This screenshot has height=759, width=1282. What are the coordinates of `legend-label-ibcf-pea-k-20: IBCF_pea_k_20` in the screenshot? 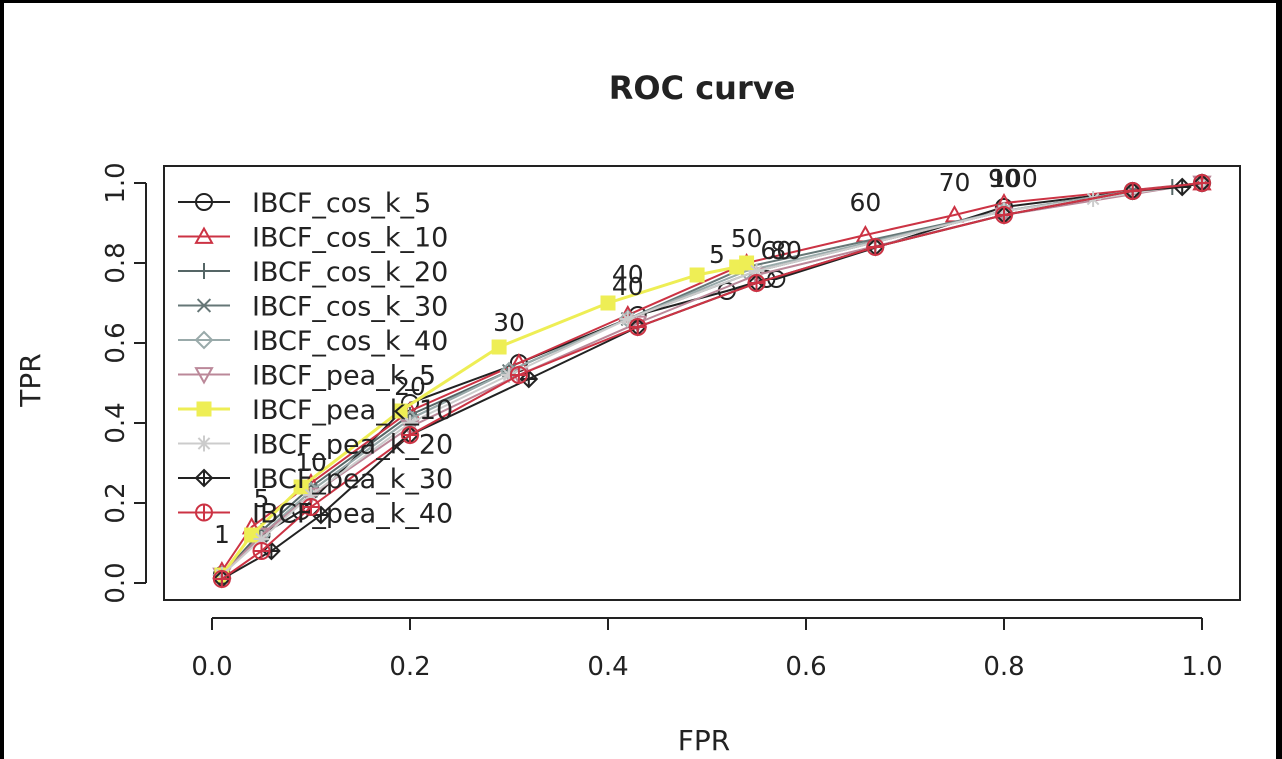 It's located at (352, 445).